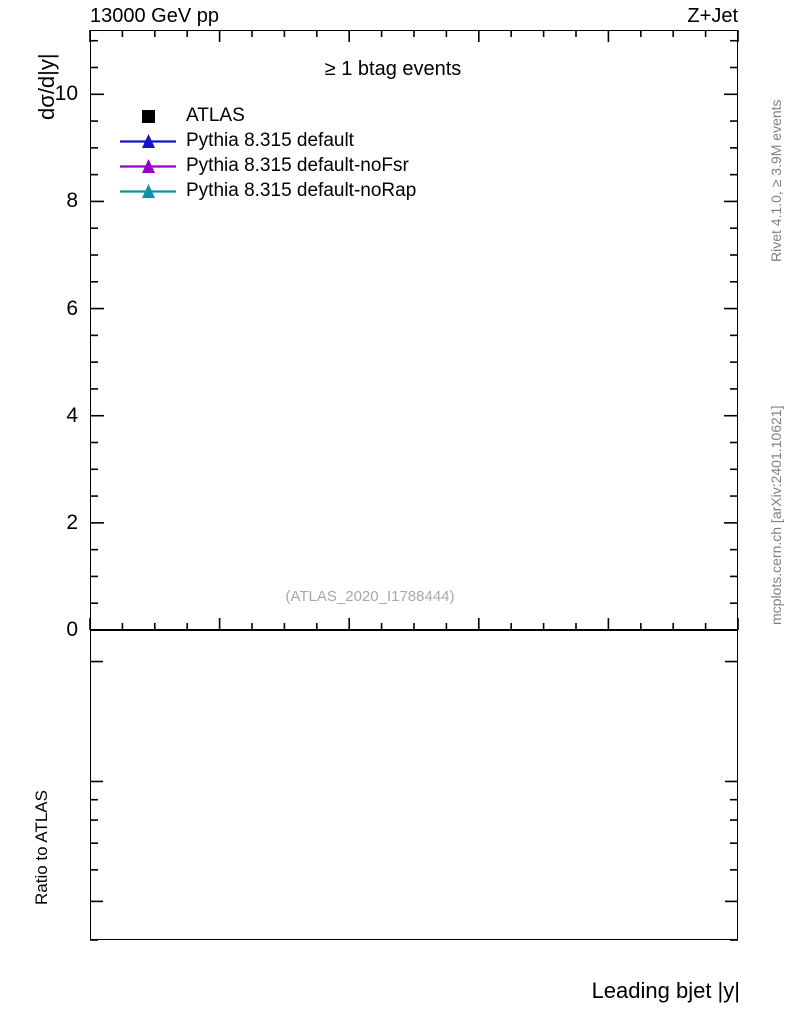 This screenshot has width=786, height=1024. I want to click on tick-label: 8, so click(72, 201).